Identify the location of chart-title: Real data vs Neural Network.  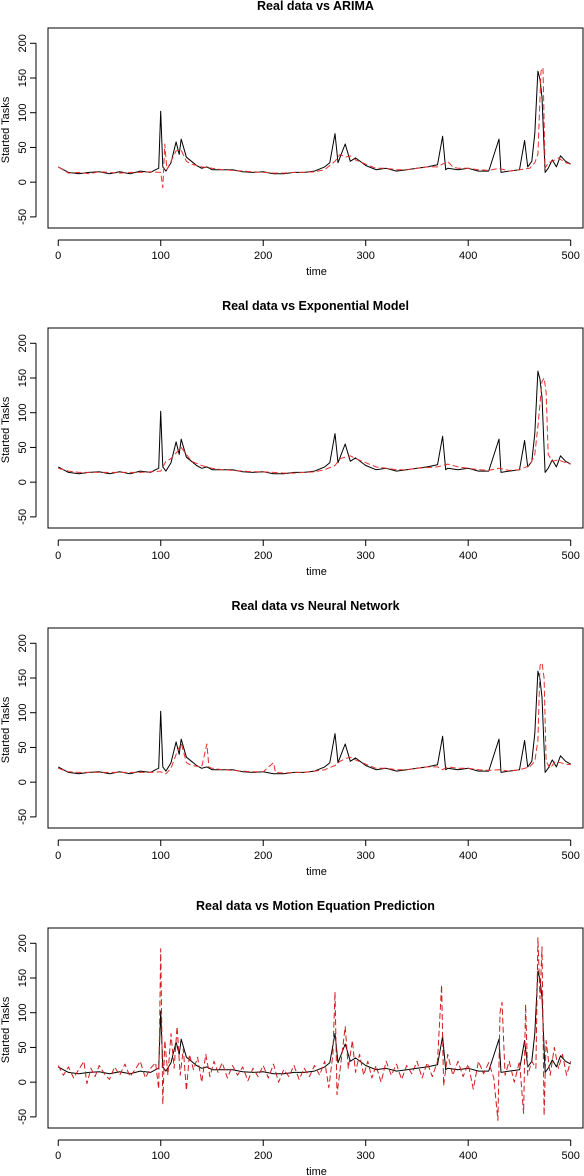
(315, 606).